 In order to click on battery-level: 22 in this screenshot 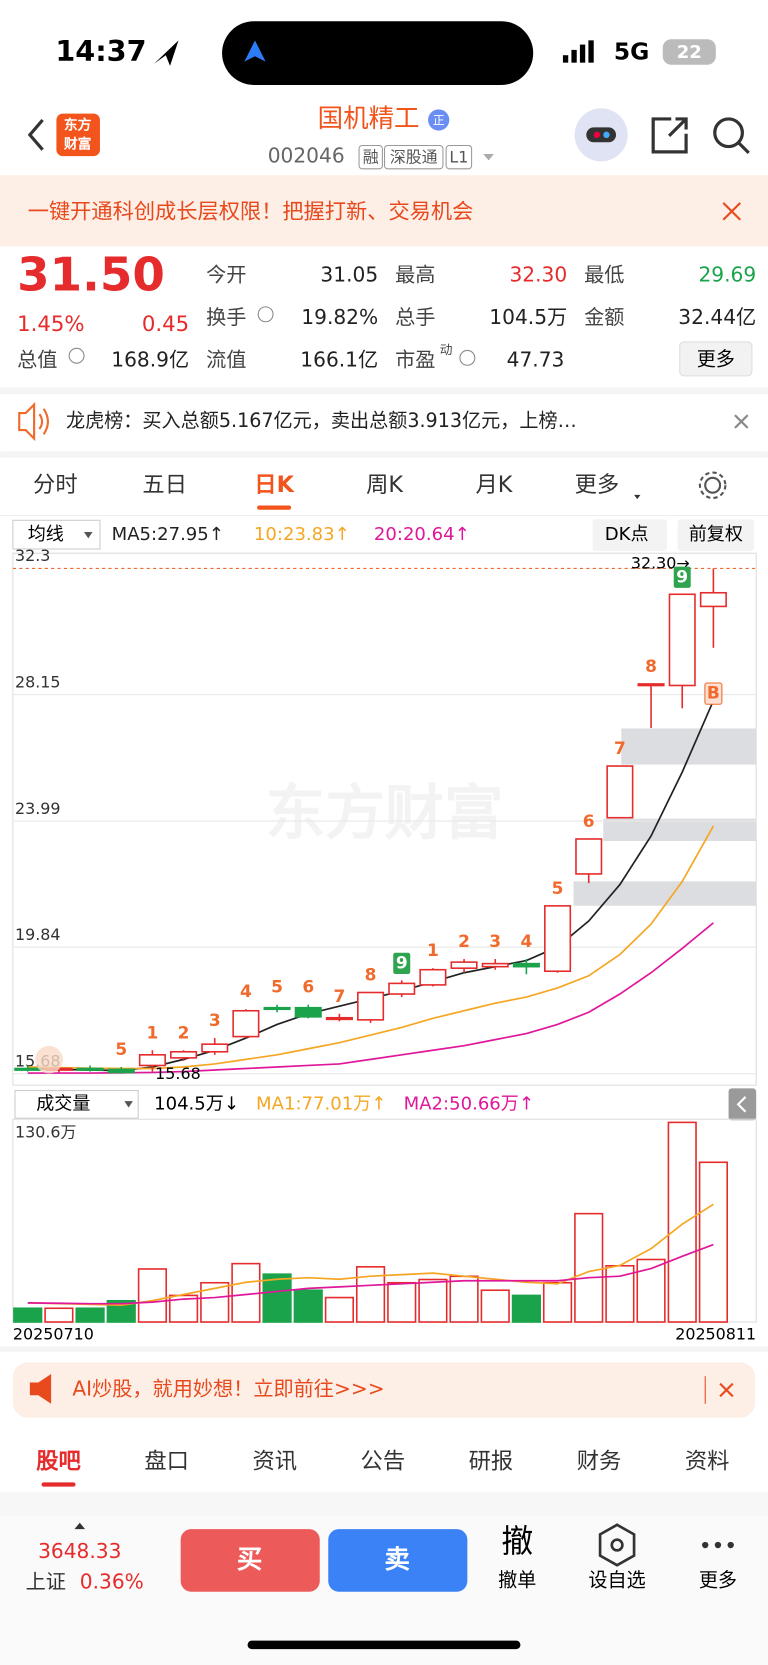, I will do `click(689, 52)`.